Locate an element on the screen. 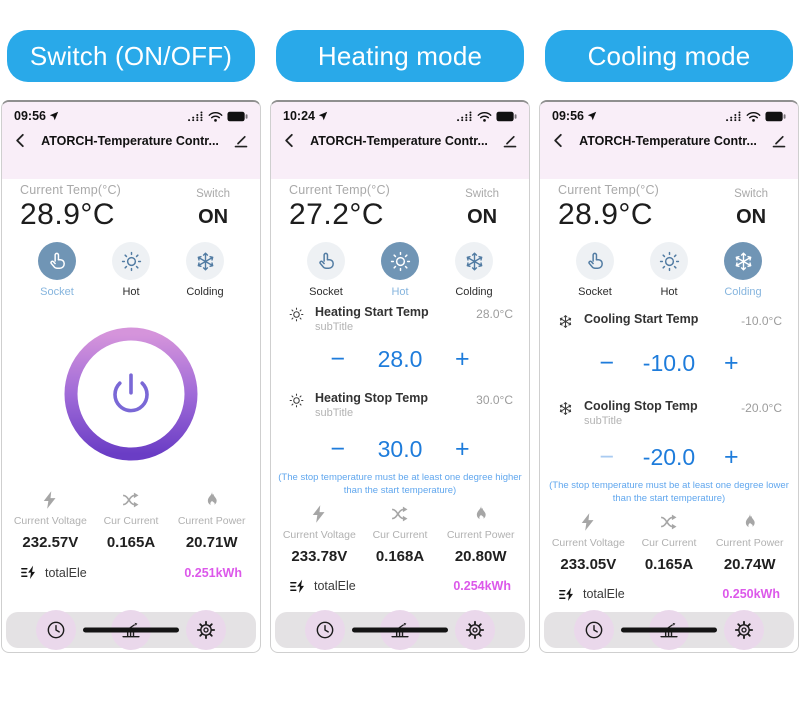 Image resolution: width=800 pixels, height=718 pixels. banner-heating: Heating mode is located at coordinates (400, 56).